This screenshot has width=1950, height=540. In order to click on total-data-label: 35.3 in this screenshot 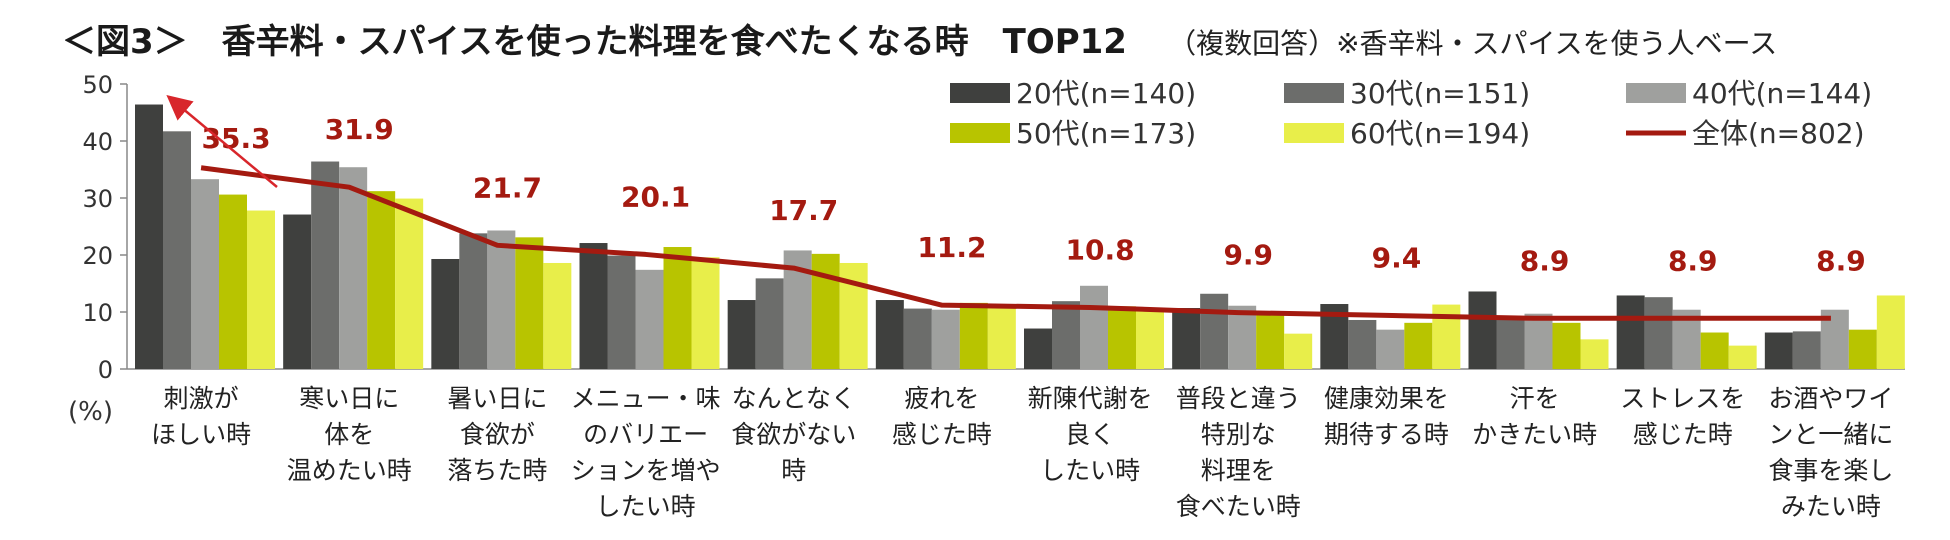, I will do `click(236, 138)`.